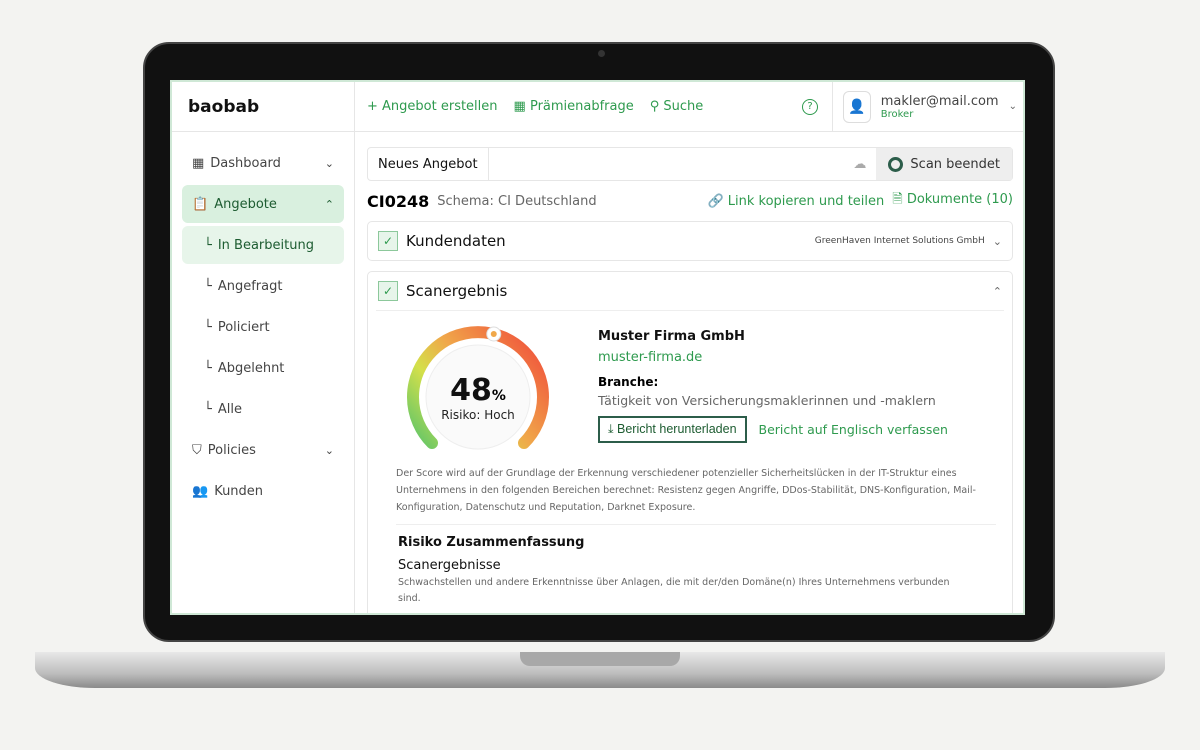  What do you see at coordinates (200, 491) in the screenshot?
I see `users-icon: 👥` at bounding box center [200, 491].